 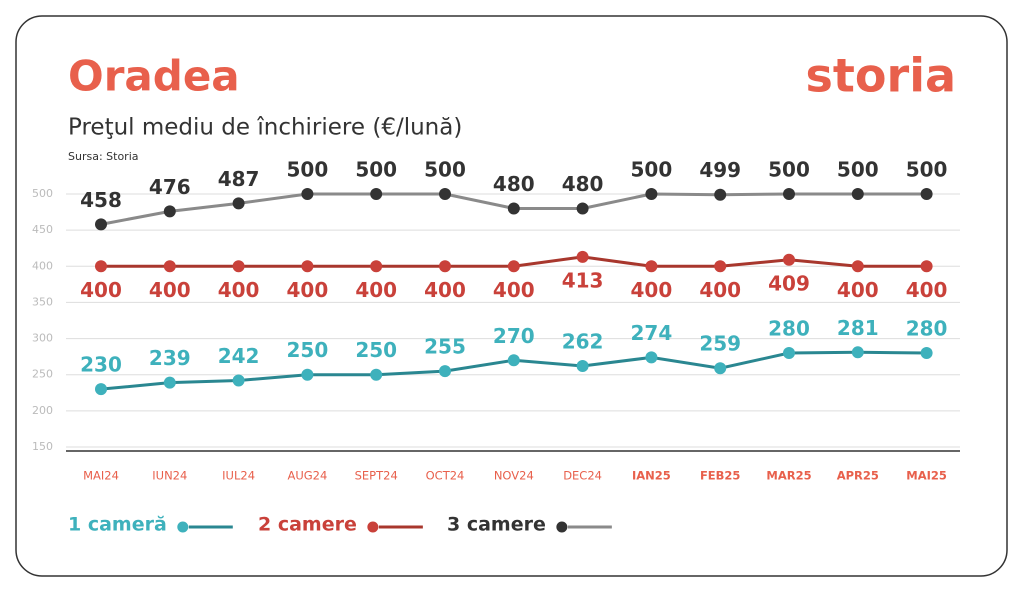 I want to click on data-label: 239, so click(x=170, y=358).